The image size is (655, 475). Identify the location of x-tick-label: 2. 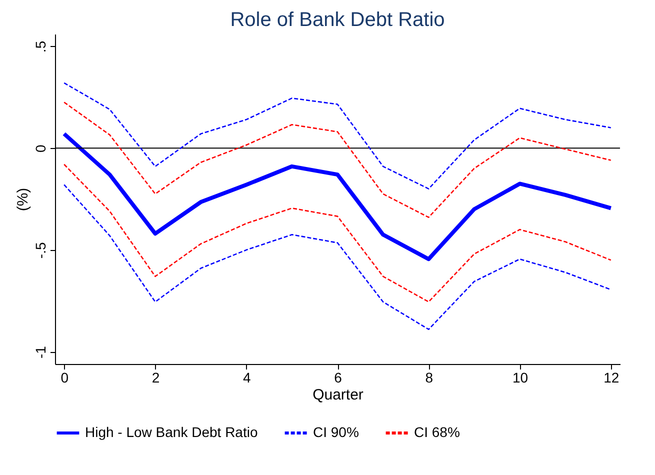
(156, 378).